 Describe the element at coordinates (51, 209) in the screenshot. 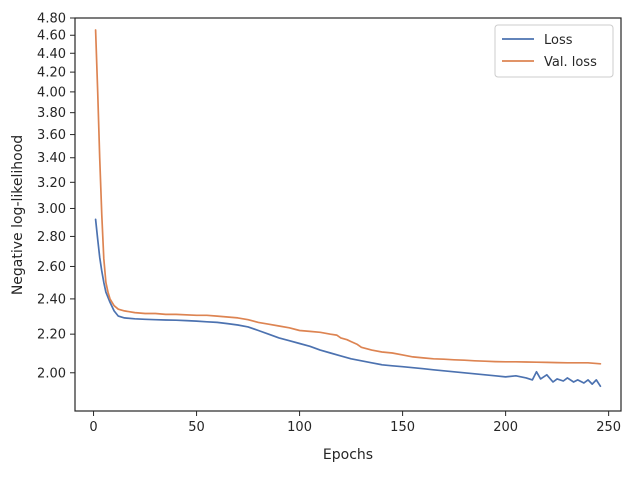

I see `y-tick-label: 3.00` at that location.